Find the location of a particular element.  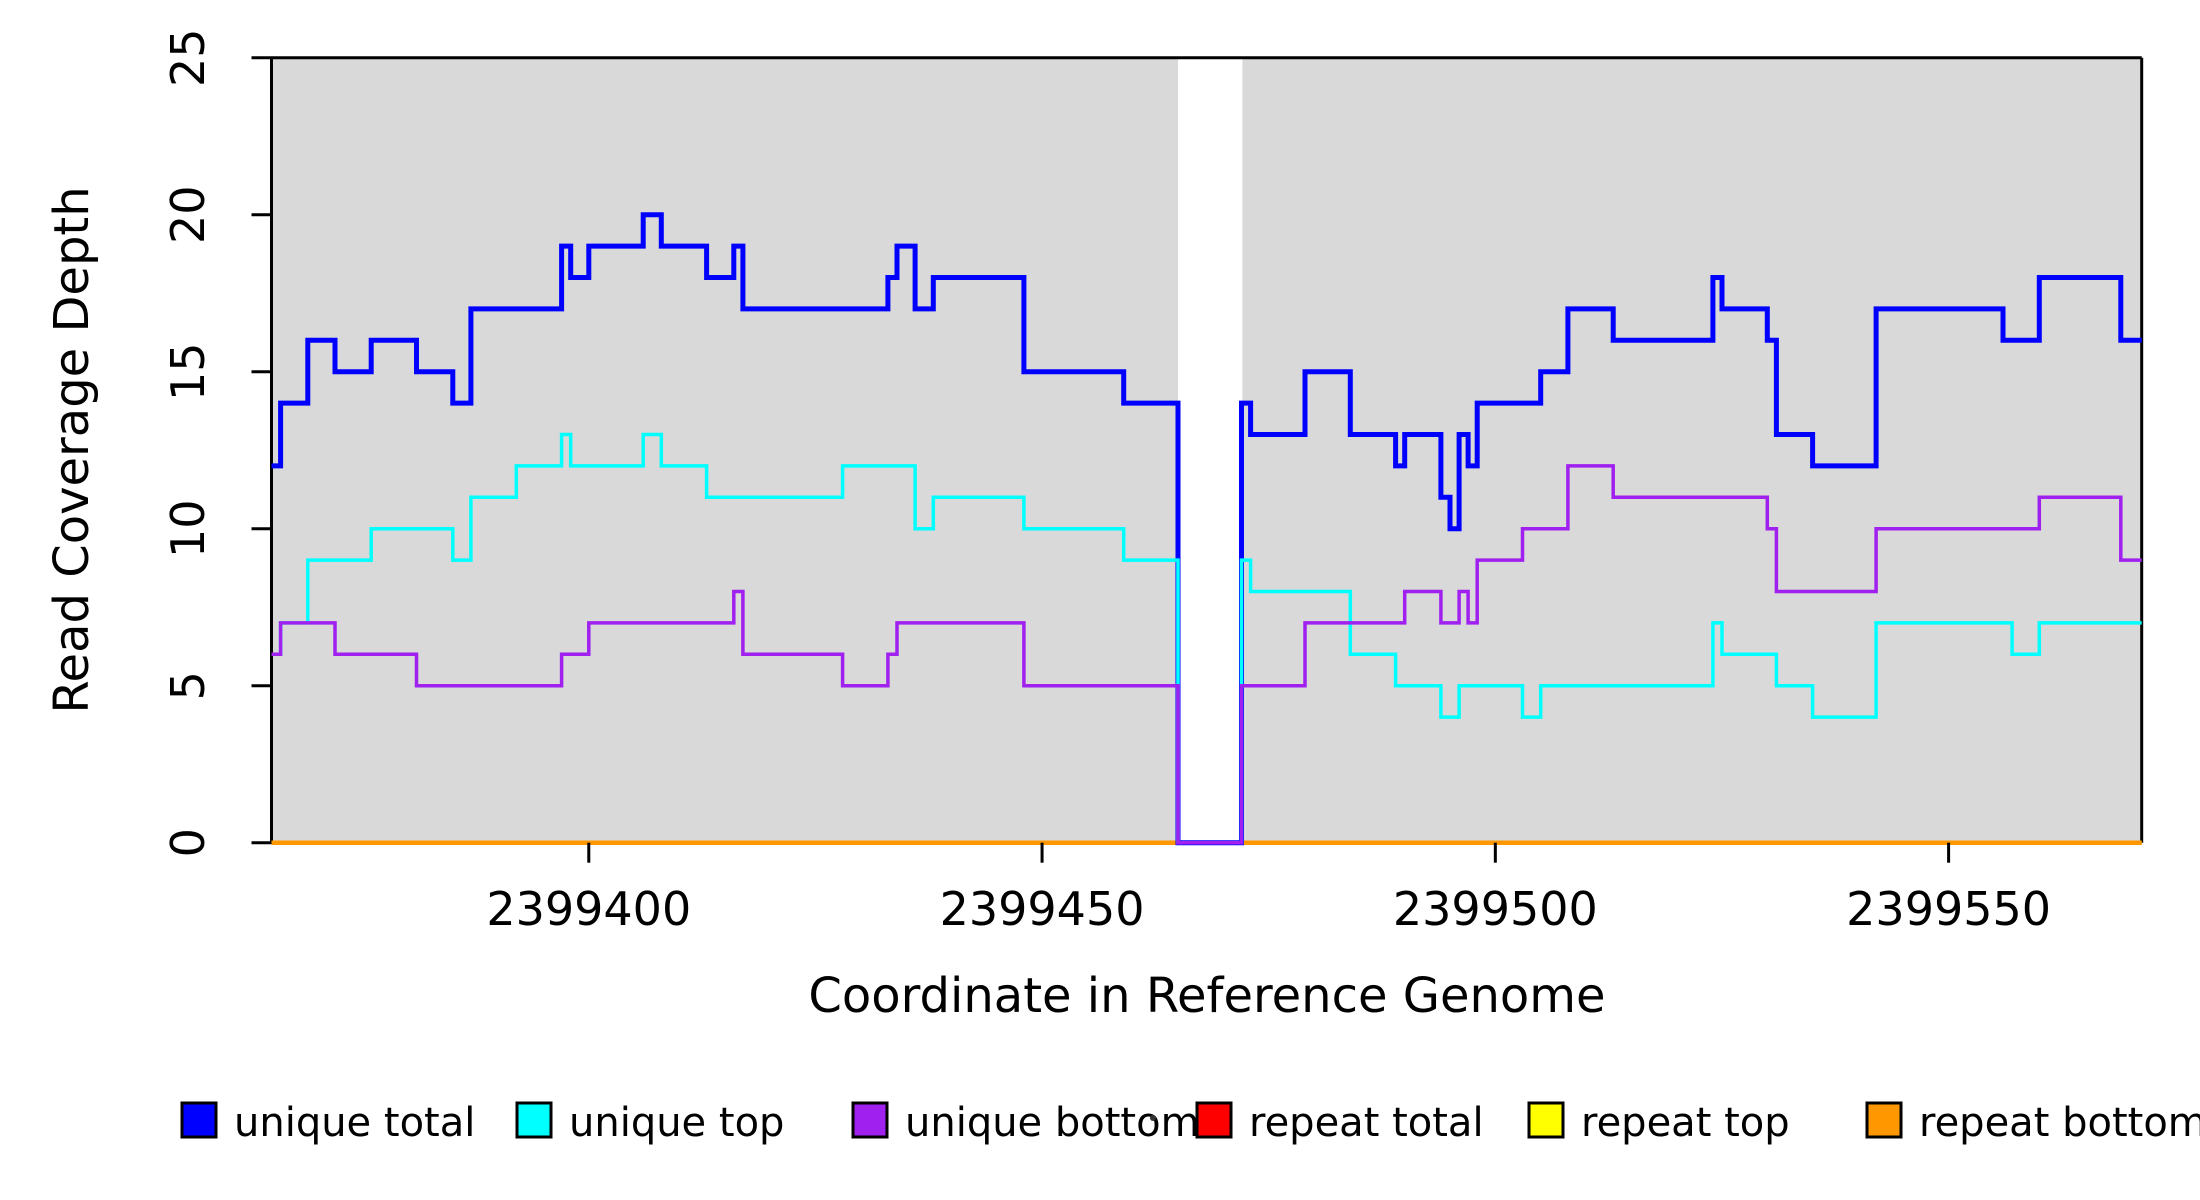

legend-item-repeat-top: repeat top is located at coordinates (1658, 1123).